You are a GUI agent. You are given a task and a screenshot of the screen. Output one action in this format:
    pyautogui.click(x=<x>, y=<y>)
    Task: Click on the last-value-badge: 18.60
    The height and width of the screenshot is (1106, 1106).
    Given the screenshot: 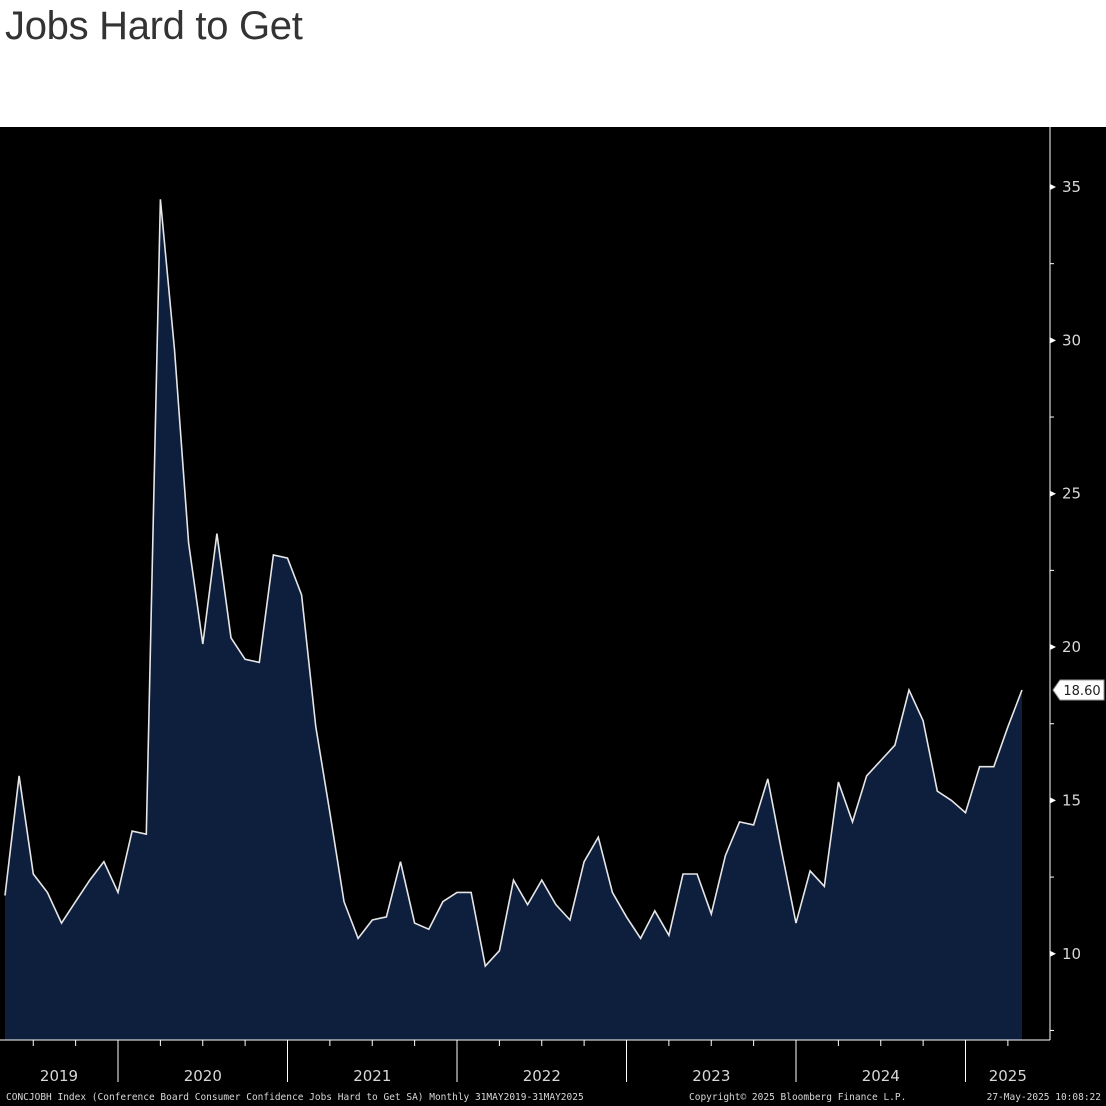 What is the action you would take?
    pyautogui.click(x=1078, y=690)
    